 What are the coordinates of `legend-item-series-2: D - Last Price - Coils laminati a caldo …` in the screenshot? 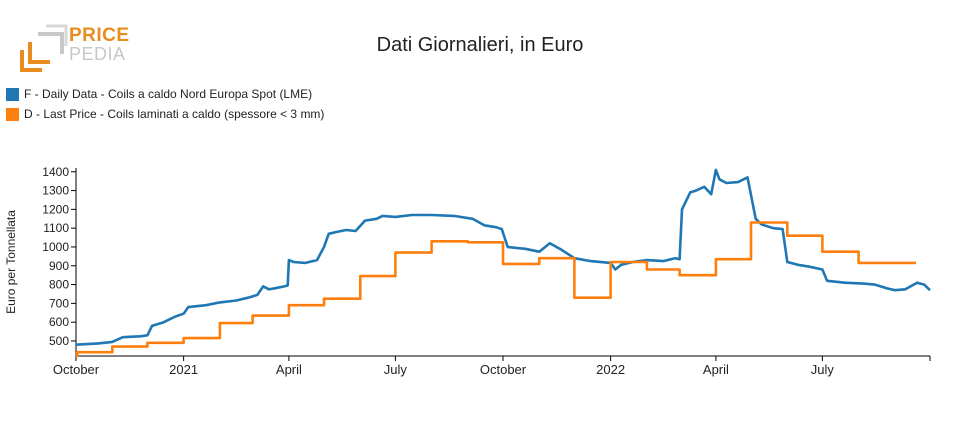 It's located at (165, 114).